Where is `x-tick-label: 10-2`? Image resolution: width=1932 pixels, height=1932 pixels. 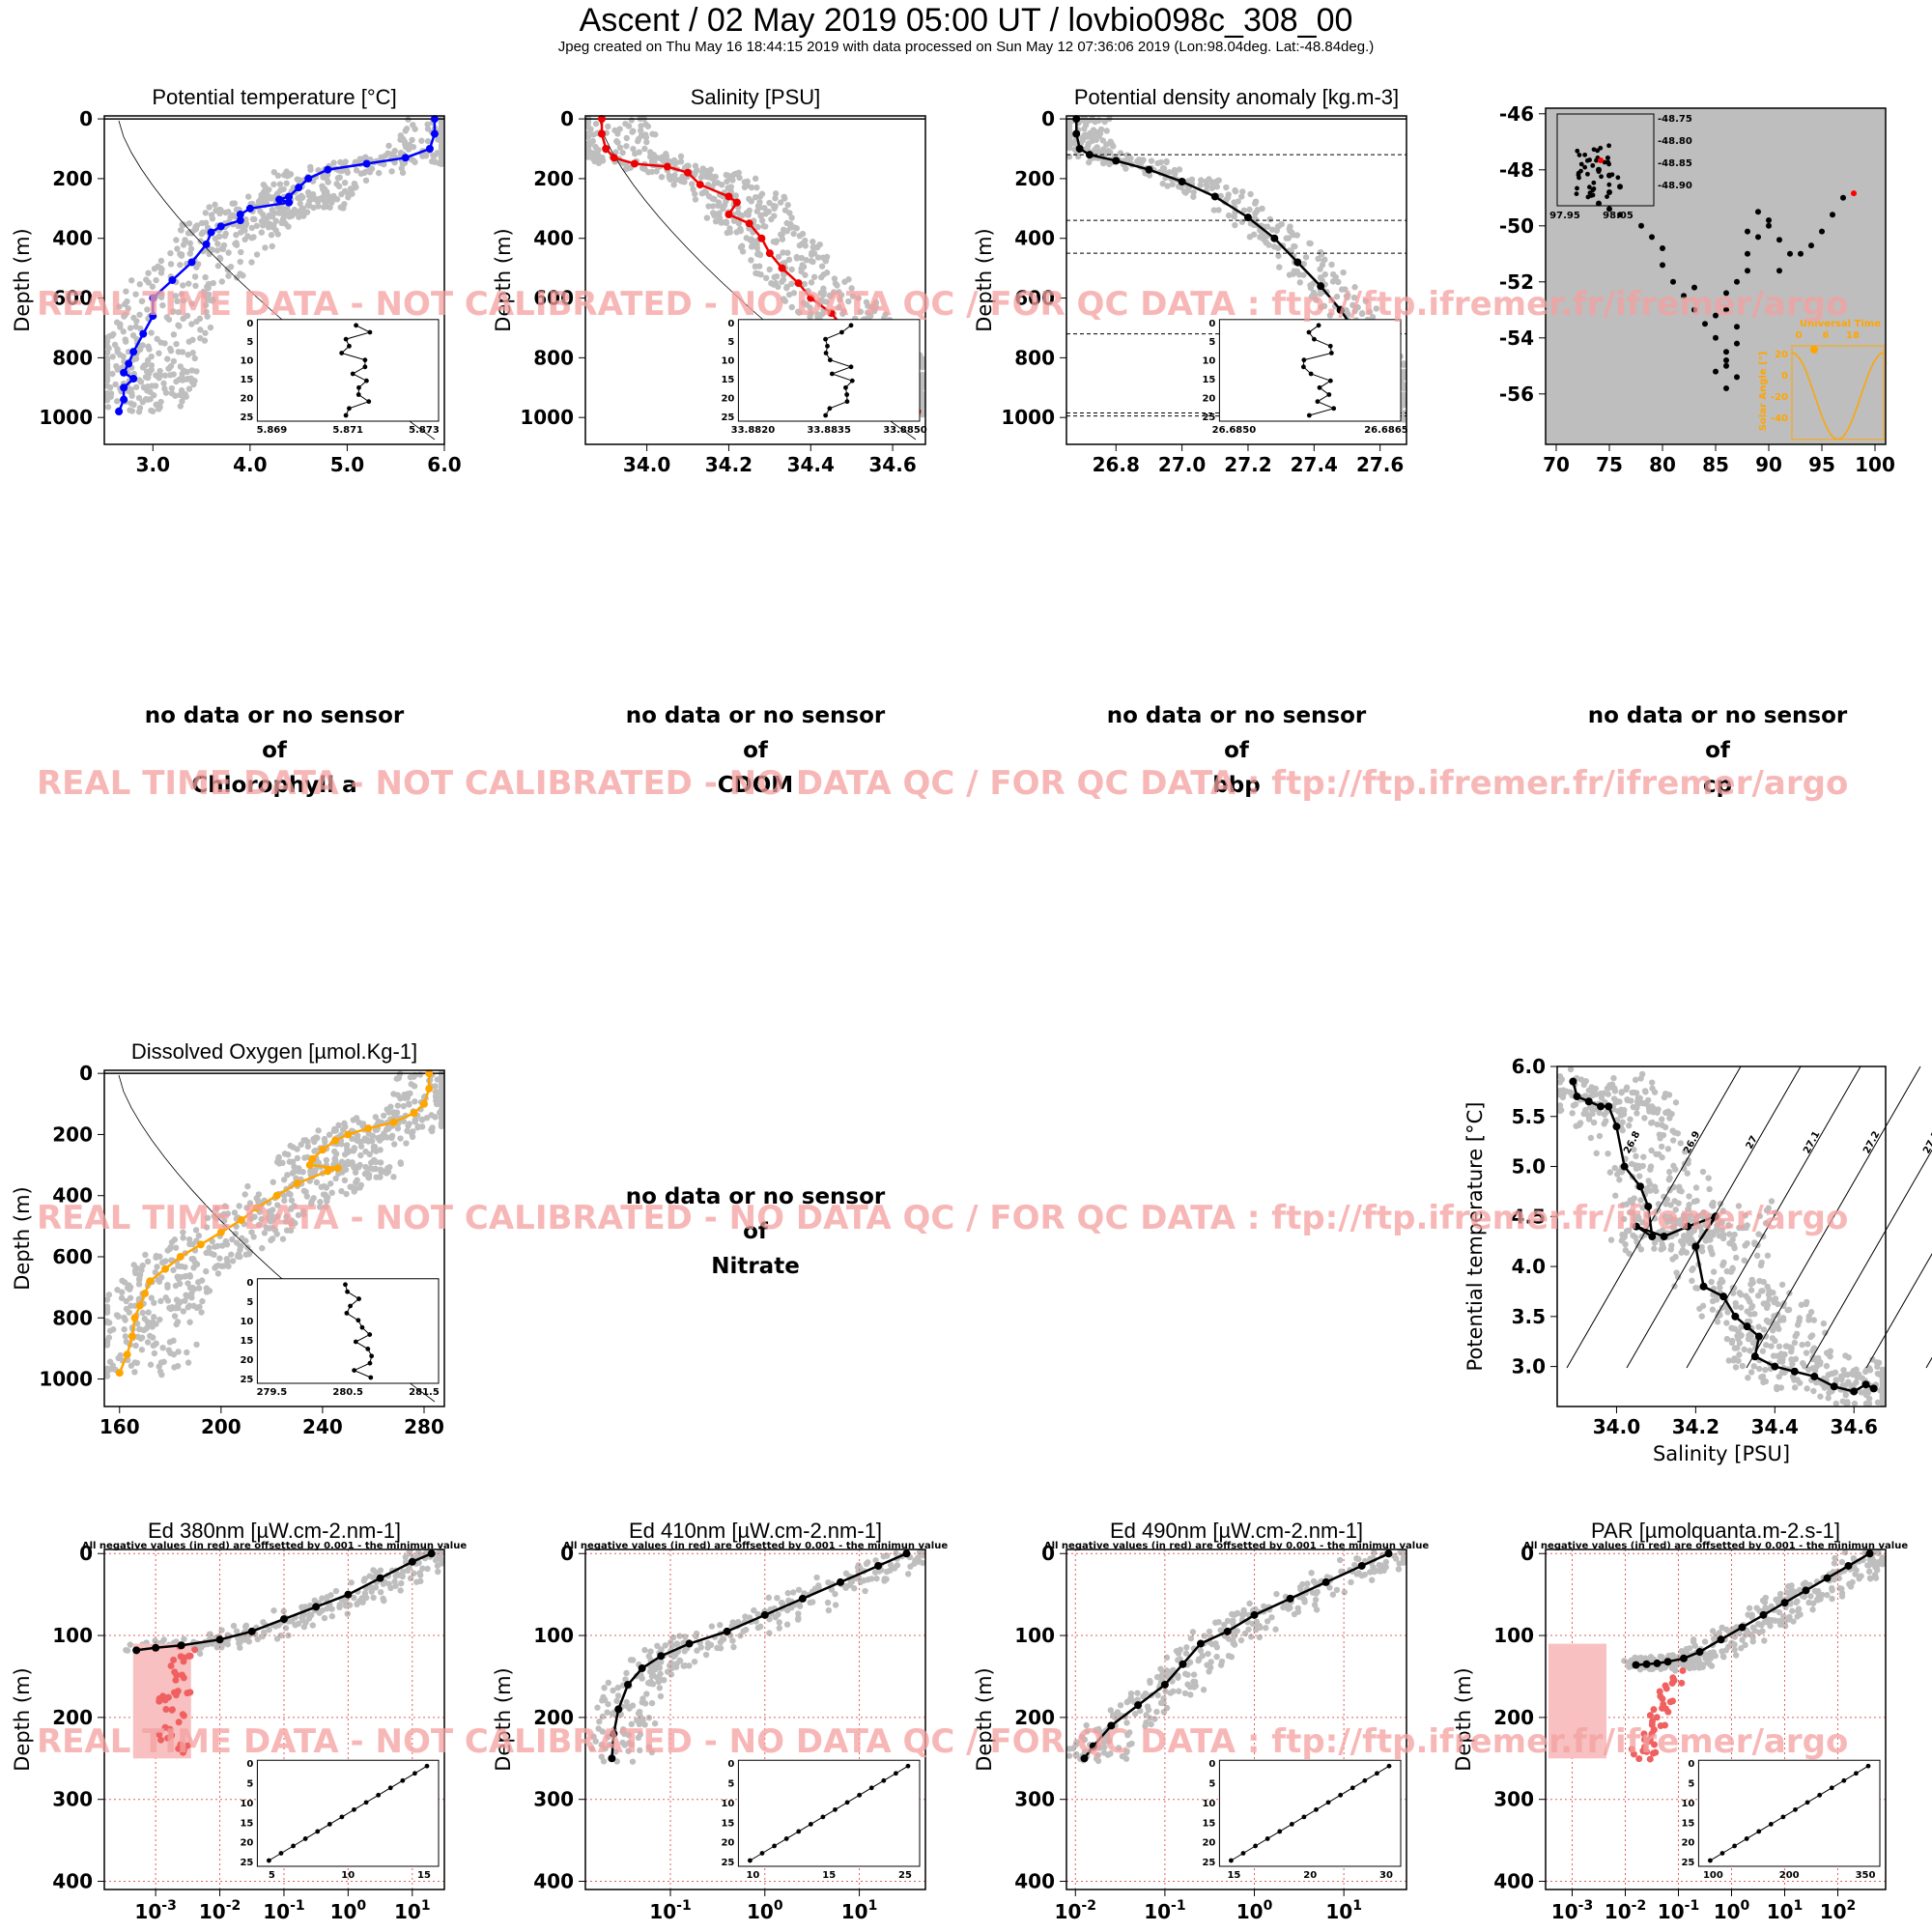 x-tick-label: 10-2 is located at coordinates (220, 1910).